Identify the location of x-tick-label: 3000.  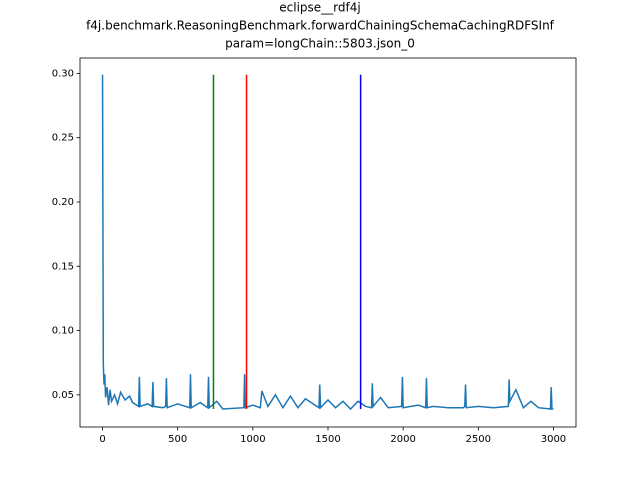
(553, 439).